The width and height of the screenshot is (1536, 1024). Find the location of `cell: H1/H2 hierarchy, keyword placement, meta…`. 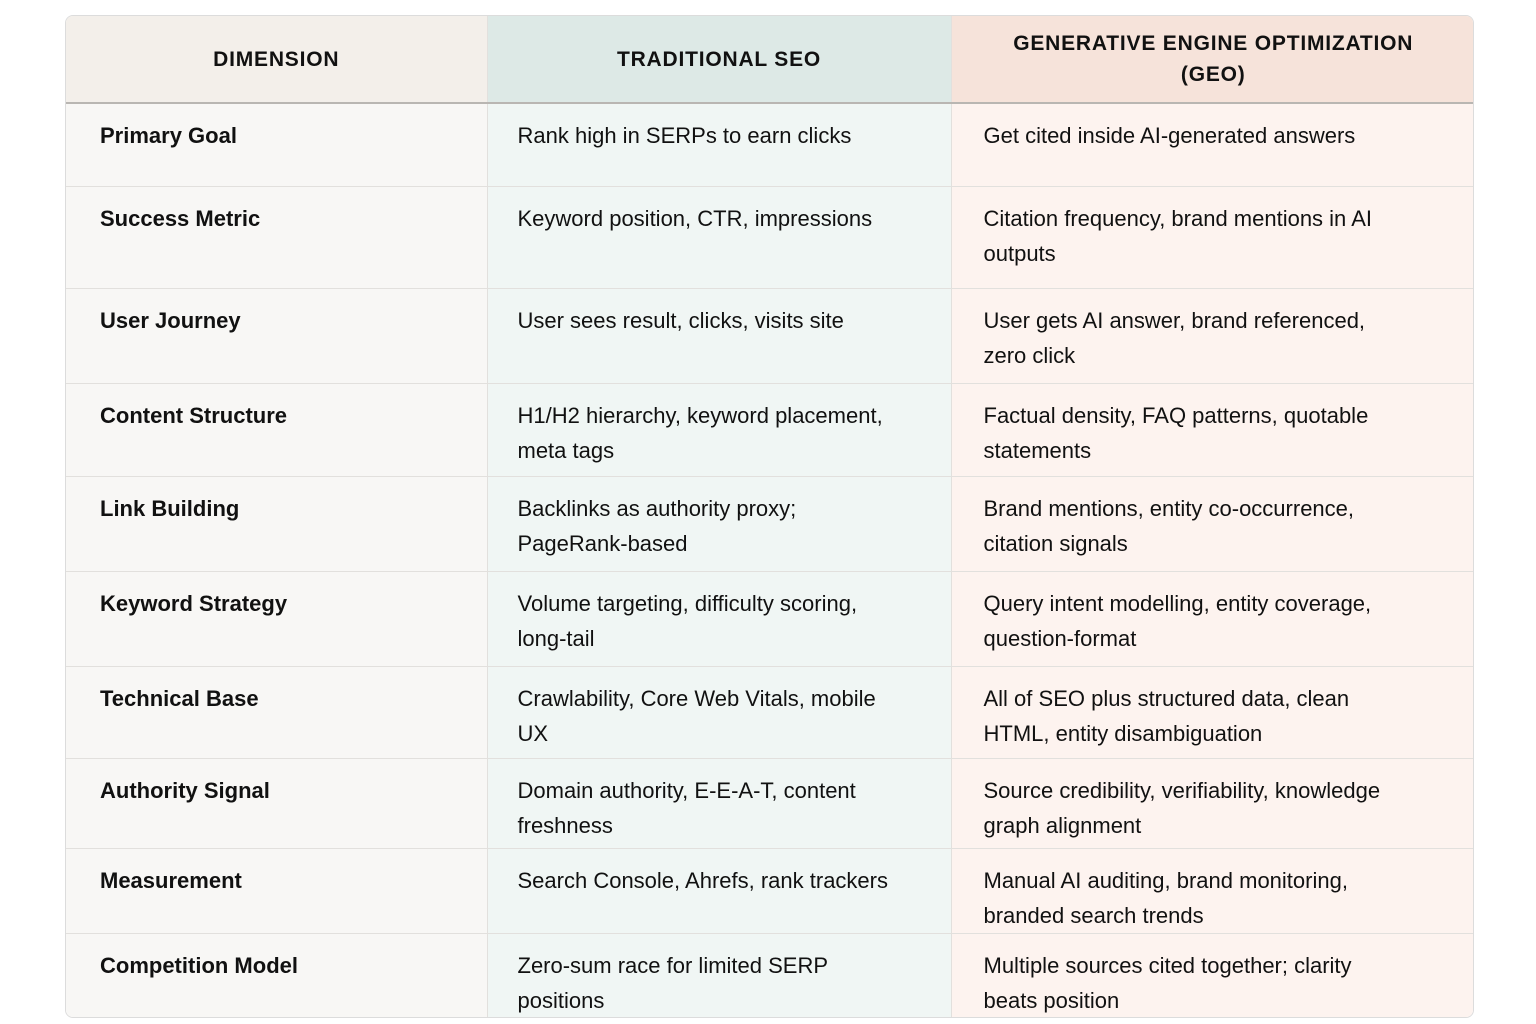

cell: H1/H2 hierarchy, keyword placement, meta… is located at coordinates (718, 429).